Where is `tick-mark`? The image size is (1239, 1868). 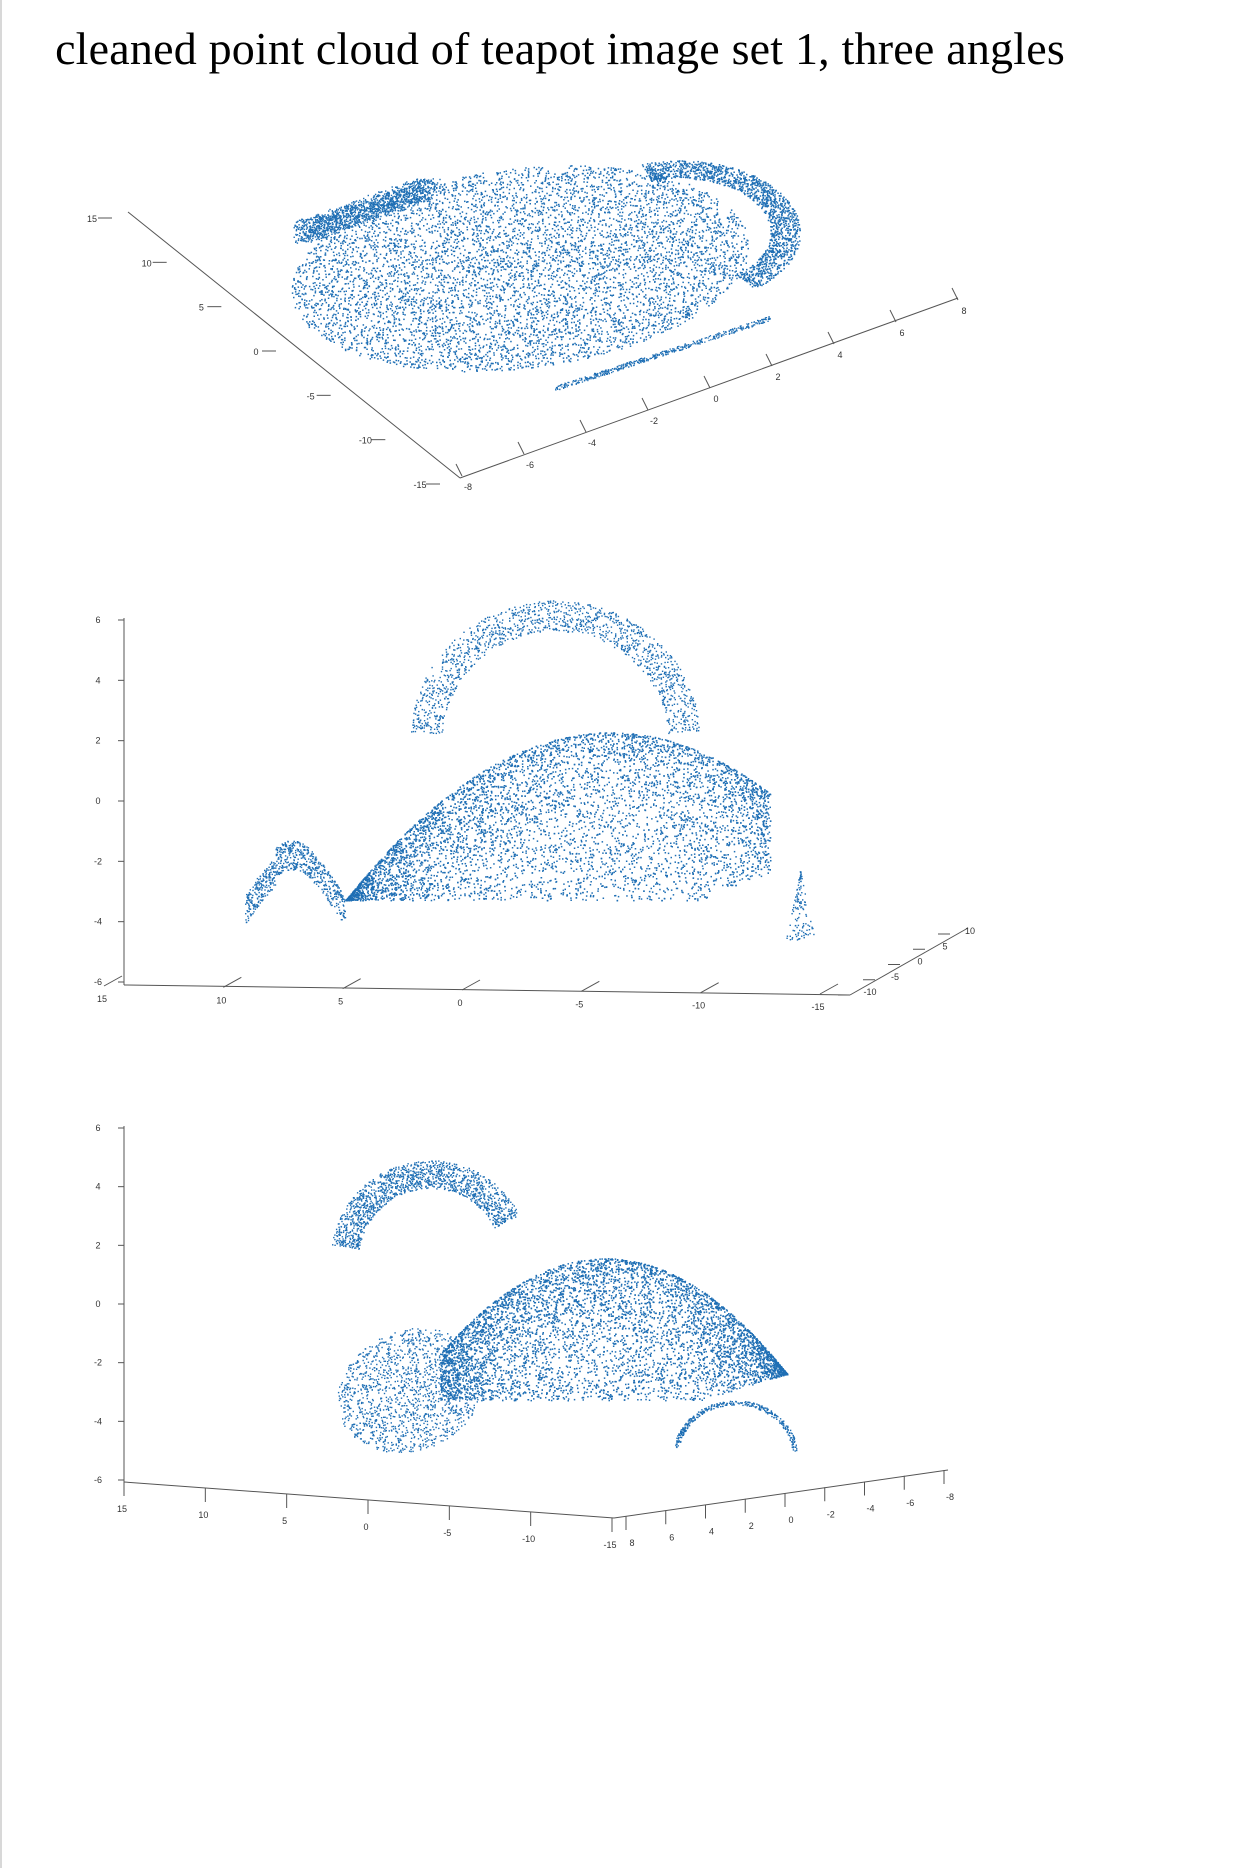 tick-mark is located at coordinates (459, 470).